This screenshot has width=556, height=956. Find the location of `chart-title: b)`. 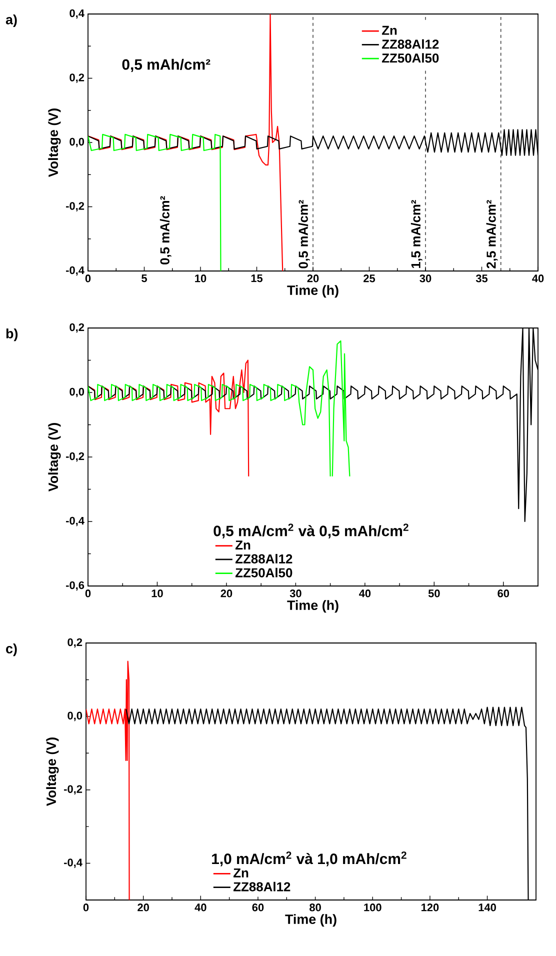

chart-title: b) is located at coordinates (12, 335).